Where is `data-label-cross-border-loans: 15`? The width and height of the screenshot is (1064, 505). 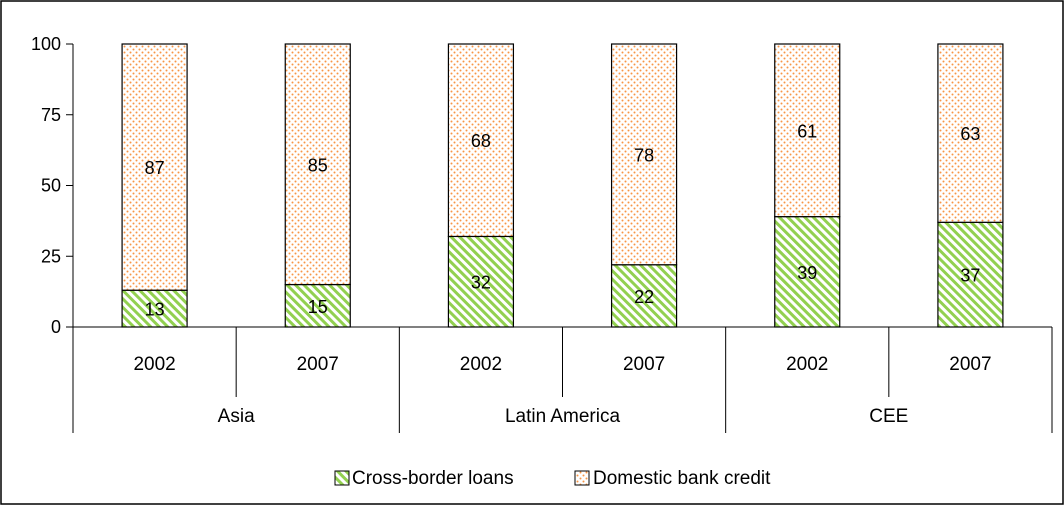 data-label-cross-border-loans: 15 is located at coordinates (318, 307).